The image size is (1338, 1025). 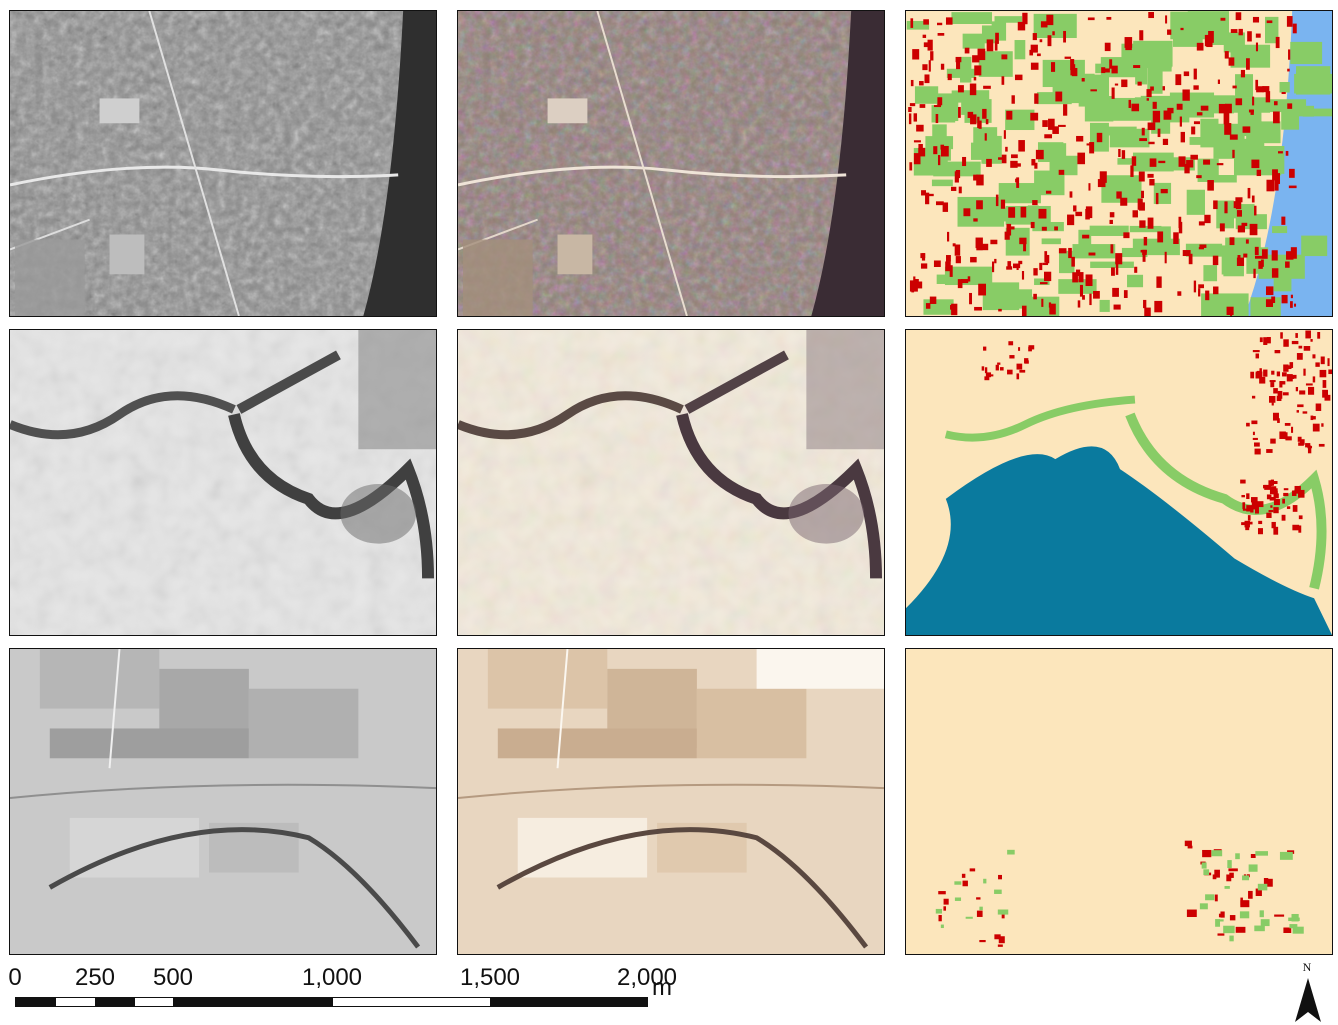 What do you see at coordinates (332, 977) in the screenshot?
I see `scale-tick-label: 1,000` at bounding box center [332, 977].